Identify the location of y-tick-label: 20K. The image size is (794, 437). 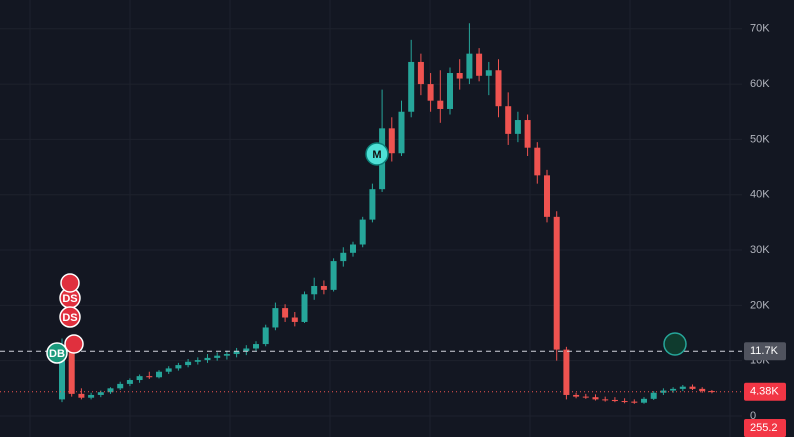
(760, 305).